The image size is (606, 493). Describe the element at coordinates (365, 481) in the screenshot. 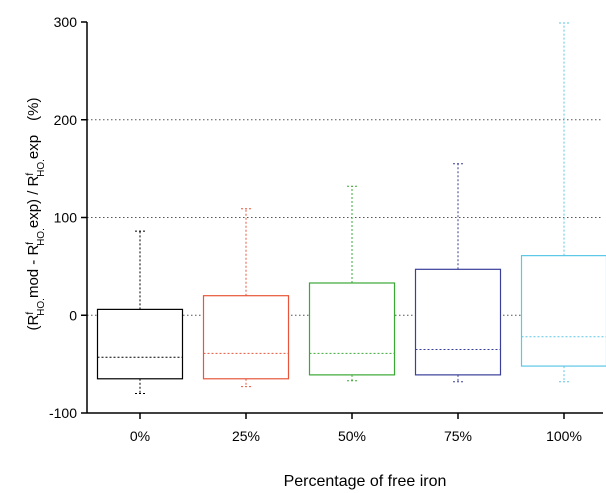

I see `x-axis-label: Percentage of free iron` at that location.